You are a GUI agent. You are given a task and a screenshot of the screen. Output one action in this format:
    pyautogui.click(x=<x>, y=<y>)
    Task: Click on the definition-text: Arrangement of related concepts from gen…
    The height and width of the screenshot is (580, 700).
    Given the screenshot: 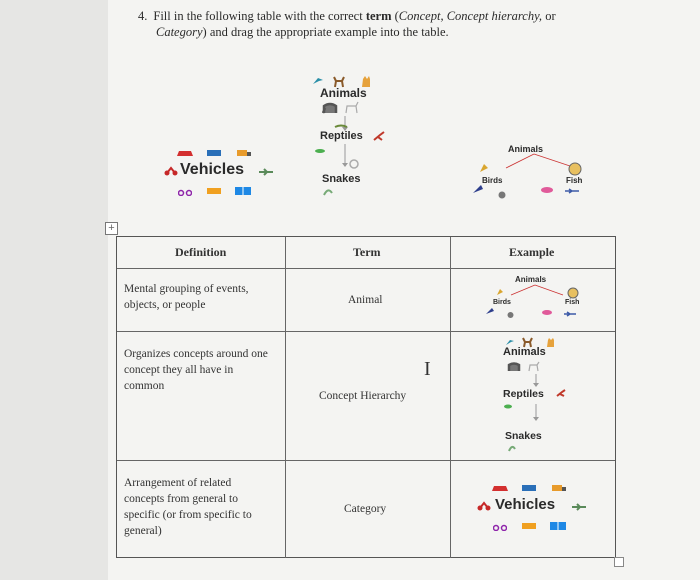 What is the action you would take?
    pyautogui.click(x=188, y=507)
    